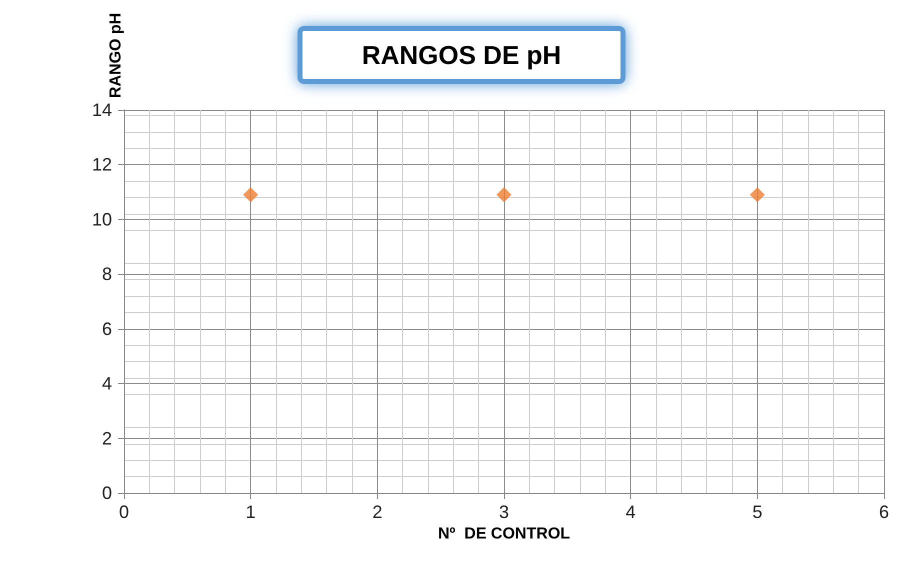 This screenshot has width=923, height=565. Describe the element at coordinates (377, 512) in the screenshot. I see `x-tick-label: 2` at that location.